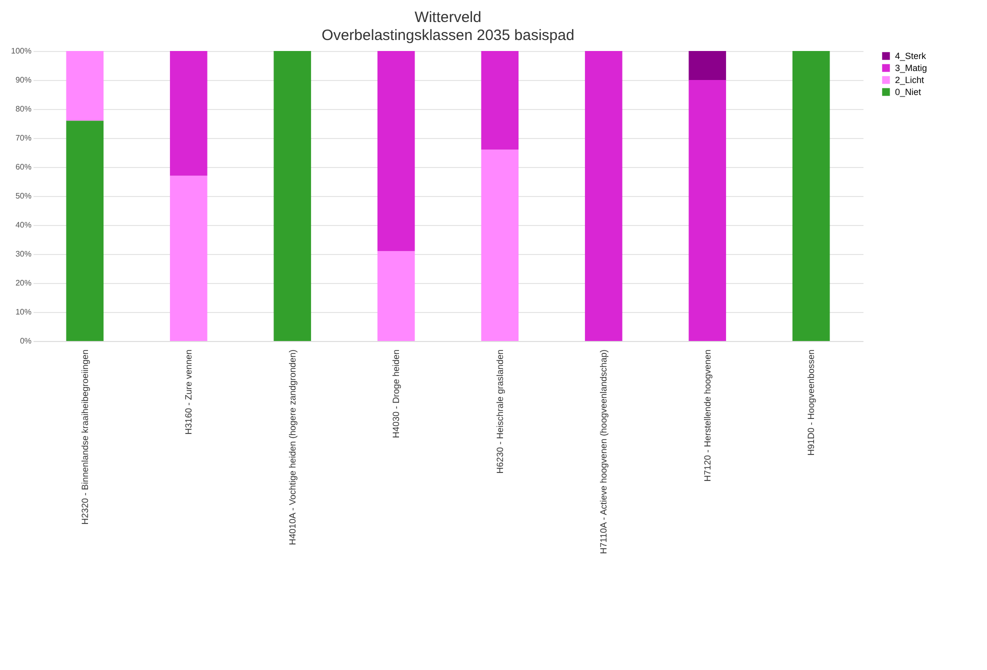 The image size is (987, 670). I want to click on legend-label: 4_Sterk, so click(911, 56).